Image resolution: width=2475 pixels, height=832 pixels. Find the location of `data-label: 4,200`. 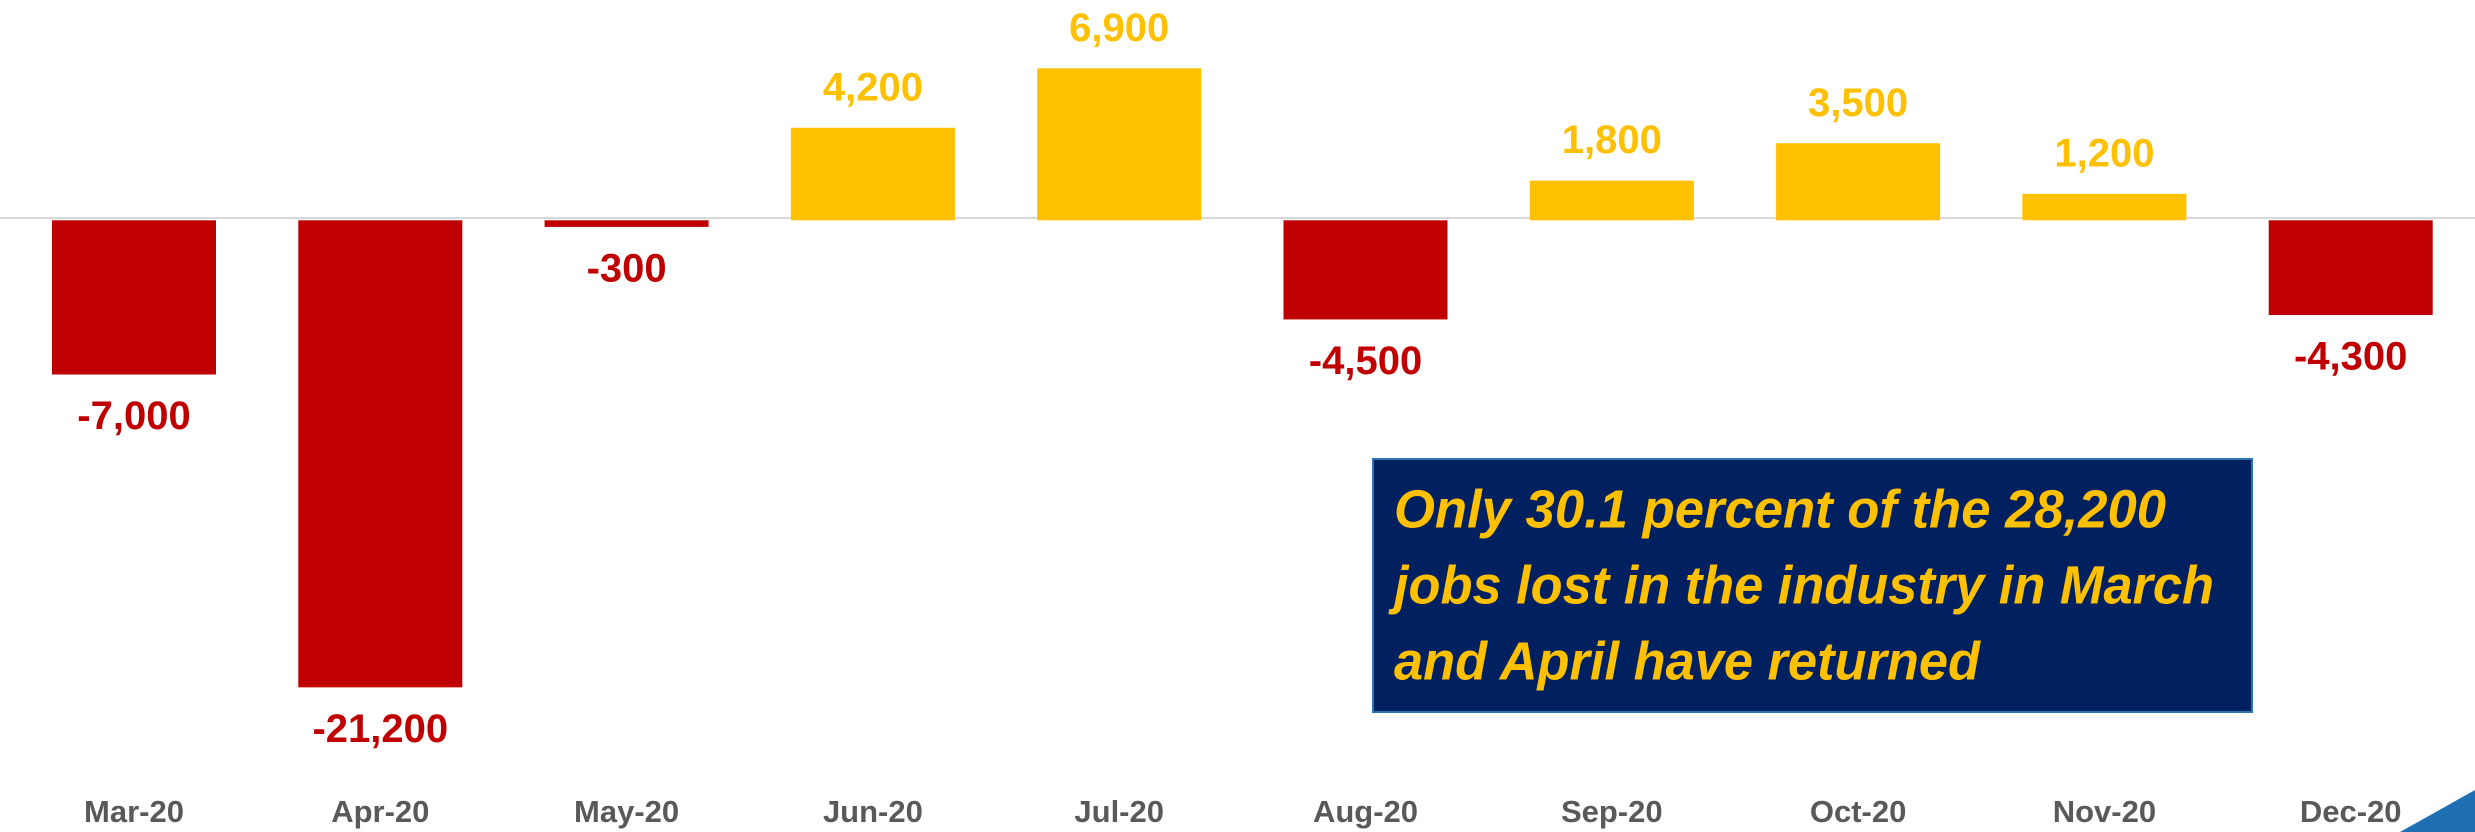

data-label: 4,200 is located at coordinates (873, 87).